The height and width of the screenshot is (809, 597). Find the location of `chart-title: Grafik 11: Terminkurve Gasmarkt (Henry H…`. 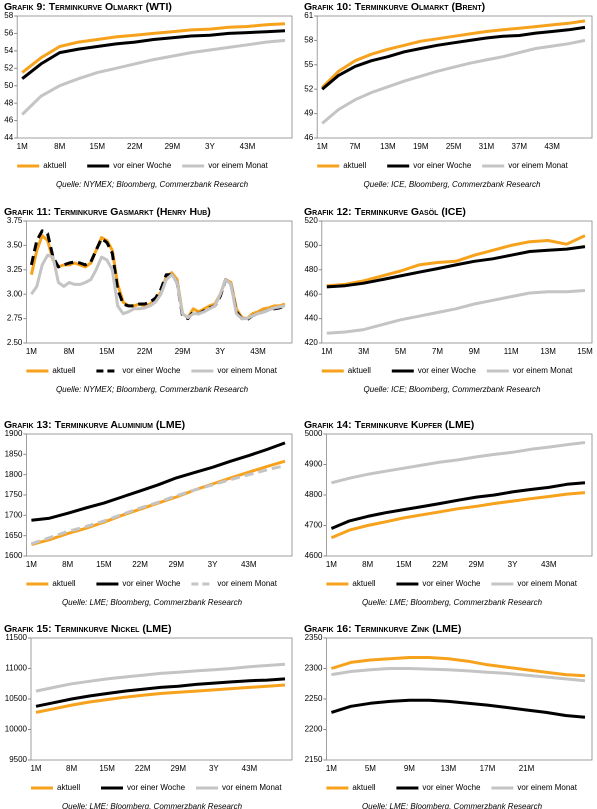

chart-title: Grafik 11: Terminkurve Gasmarkt (Henry H… is located at coordinates (107, 212).